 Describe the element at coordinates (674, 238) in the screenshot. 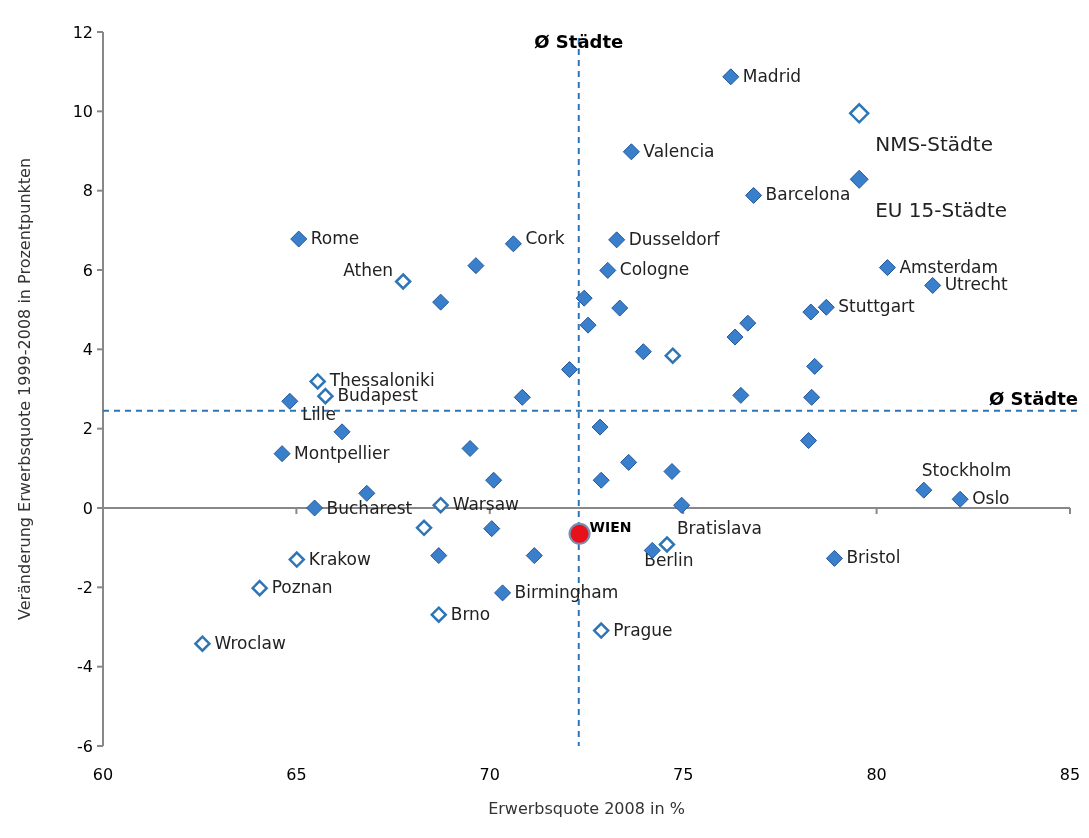

I see `annotation: Dusseldorf` at that location.